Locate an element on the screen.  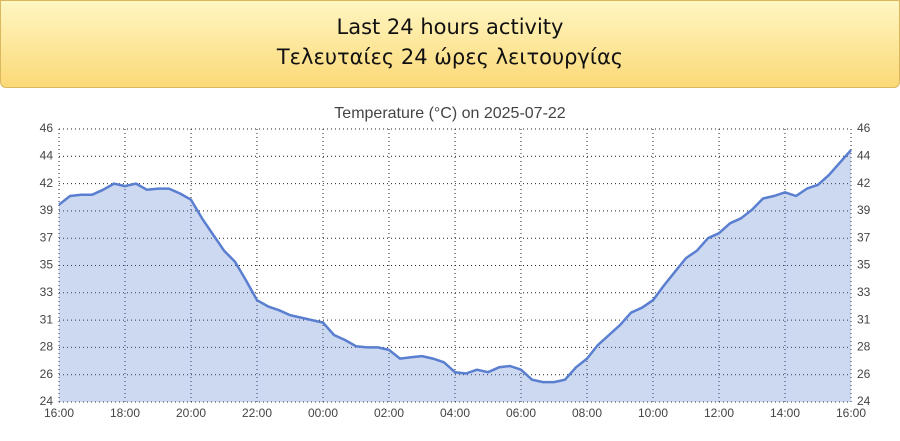
y-tick-label-right: 31 is located at coordinates (864, 319).